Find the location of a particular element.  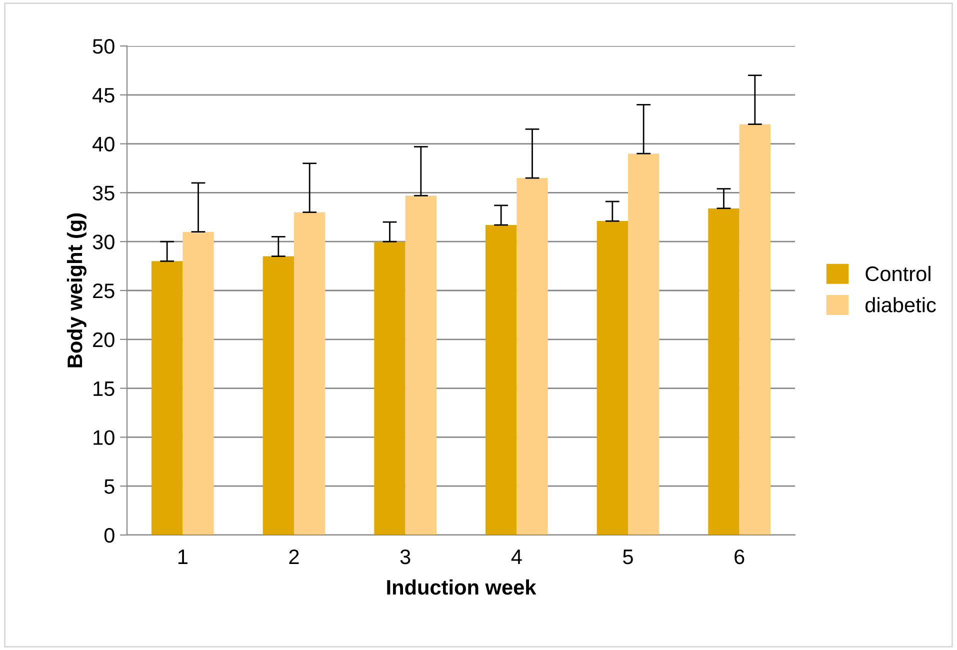

y-axis-title: Body weight (g) is located at coordinates (76, 290).